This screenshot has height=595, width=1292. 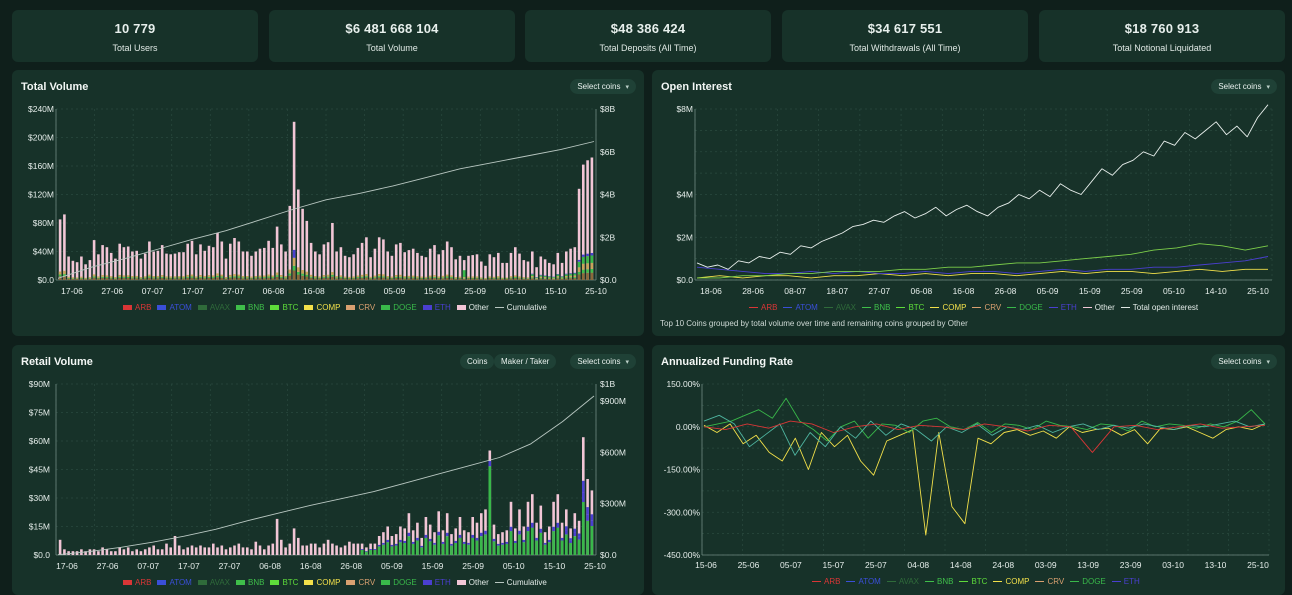 I want to click on legend-item: Cumulative, so click(x=521, y=307).